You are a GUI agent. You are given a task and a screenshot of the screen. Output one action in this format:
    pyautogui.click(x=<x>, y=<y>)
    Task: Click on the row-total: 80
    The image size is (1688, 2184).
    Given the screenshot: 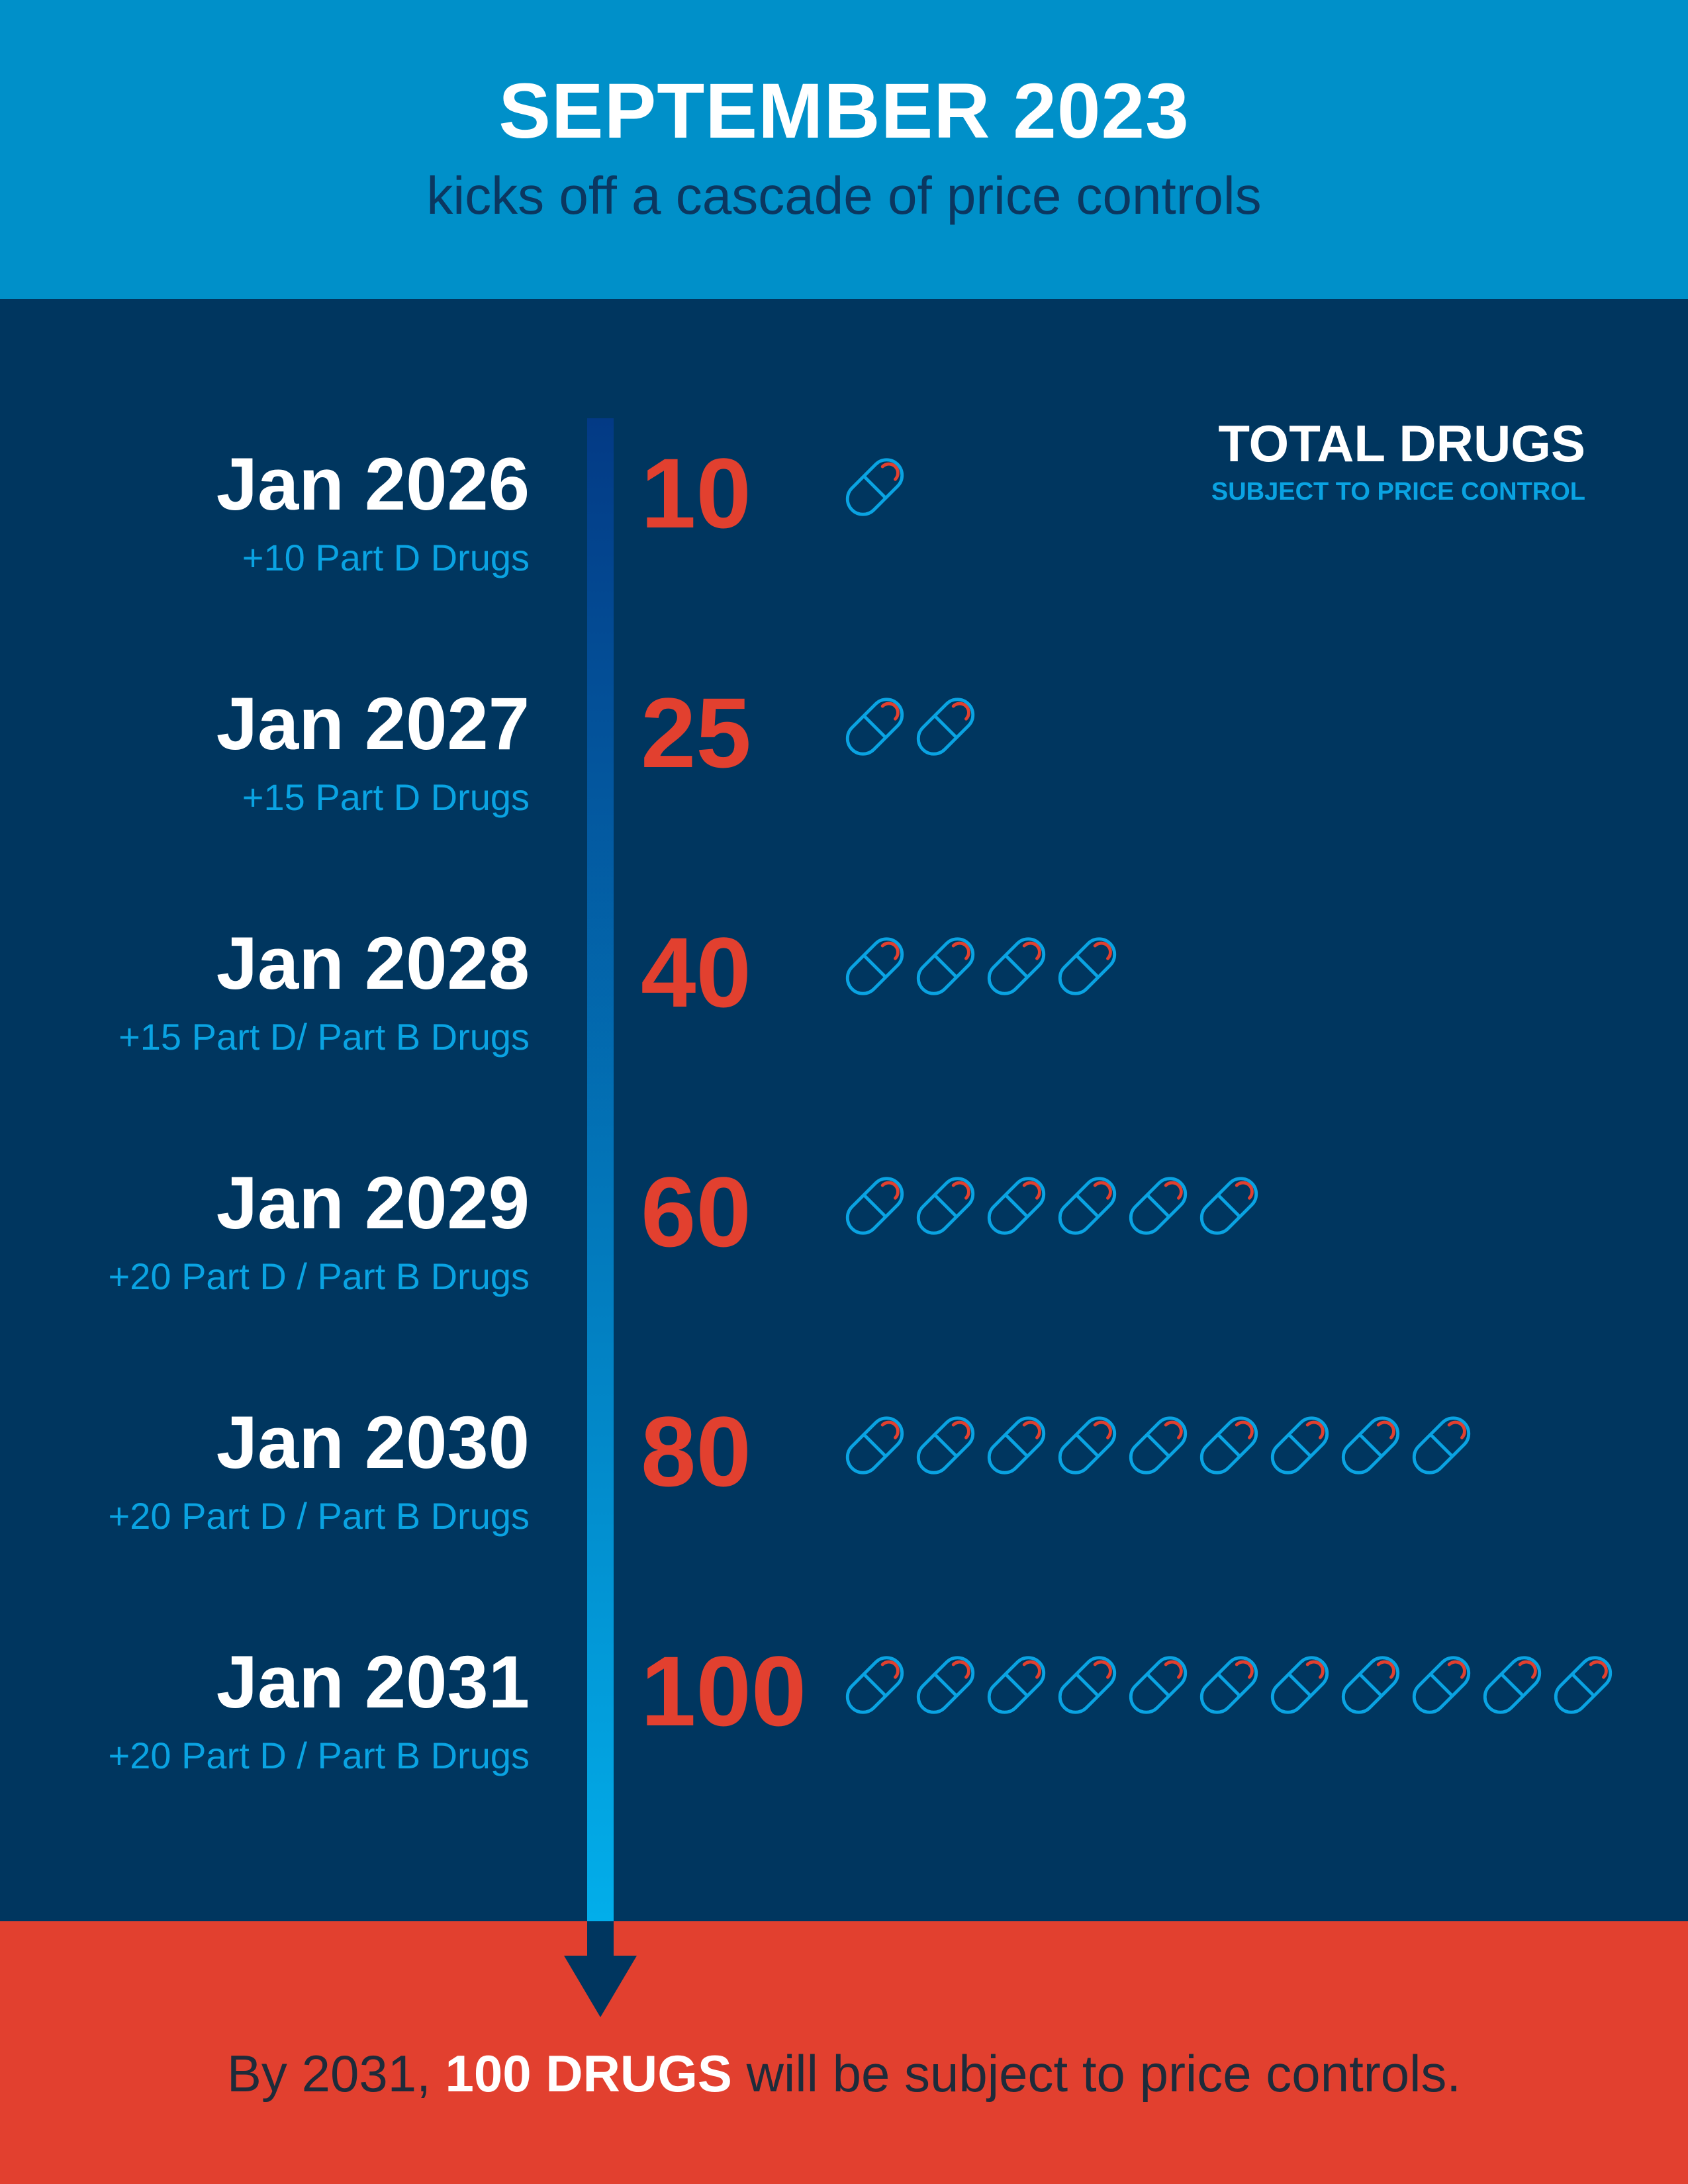 What is the action you would take?
    pyautogui.click(x=696, y=1451)
    